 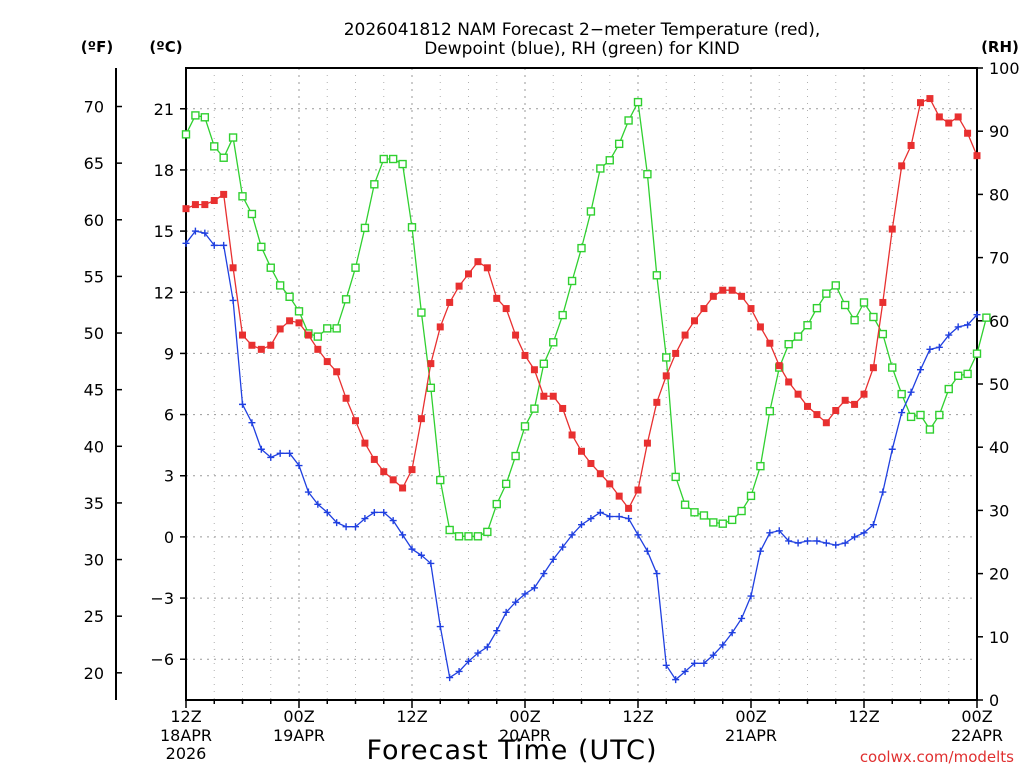 What do you see at coordinates (999, 131) in the screenshot?
I see `rh-tick-label: 90` at bounding box center [999, 131].